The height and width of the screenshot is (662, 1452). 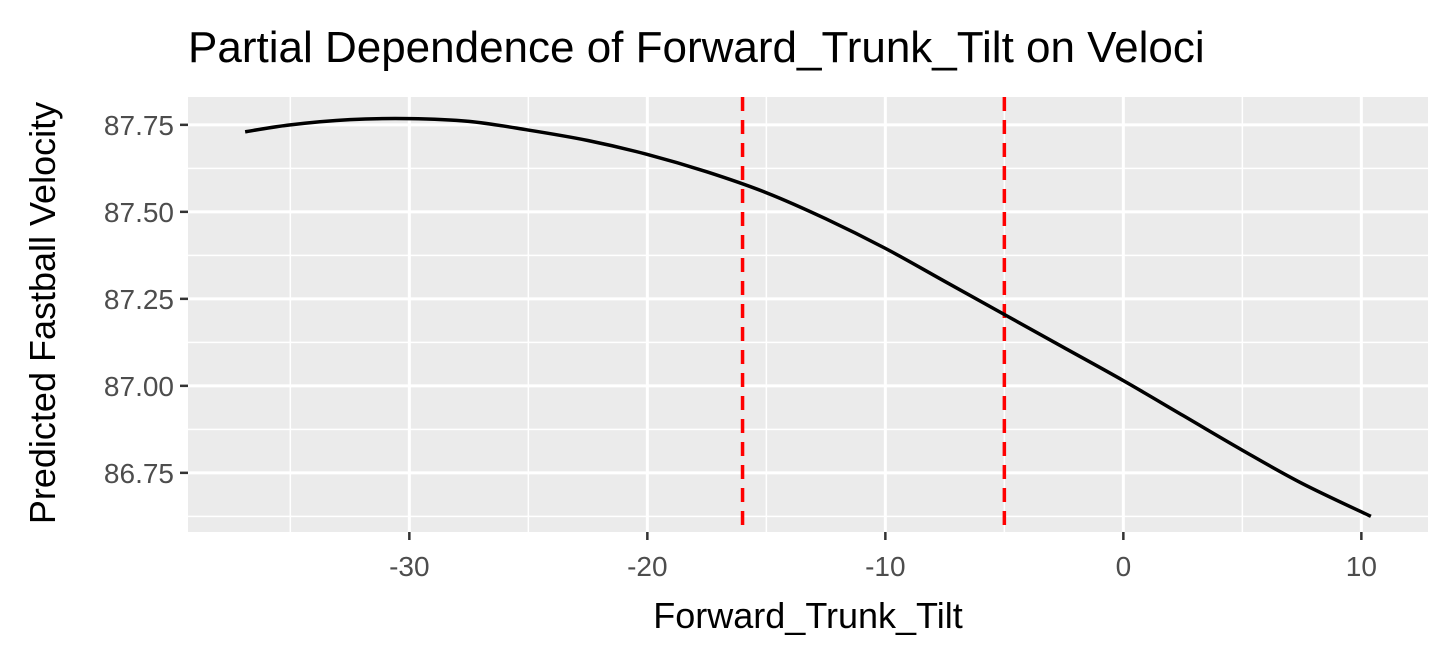 What do you see at coordinates (1124, 566) in the screenshot?
I see `x-tick-label: 0` at bounding box center [1124, 566].